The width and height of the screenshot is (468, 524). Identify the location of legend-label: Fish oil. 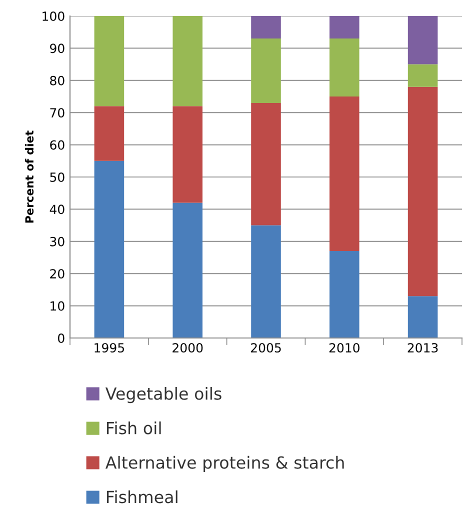
(133, 427).